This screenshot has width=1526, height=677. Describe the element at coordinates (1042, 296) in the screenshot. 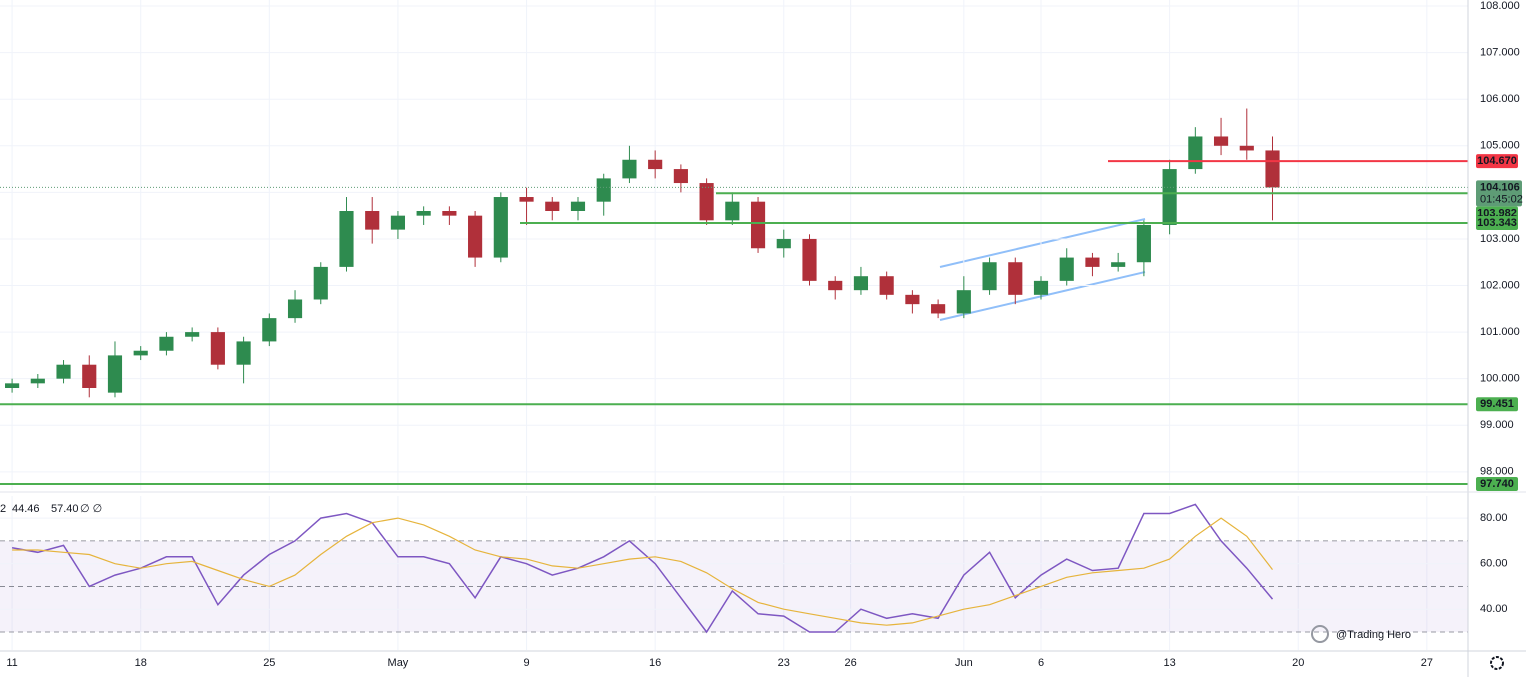

I see `channel-lower` at that location.